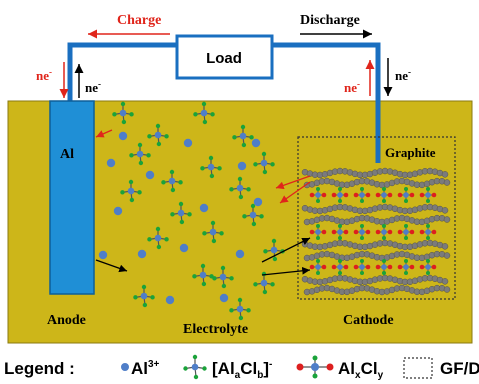  I want to click on arrow-to-anode, so click(104, 133).